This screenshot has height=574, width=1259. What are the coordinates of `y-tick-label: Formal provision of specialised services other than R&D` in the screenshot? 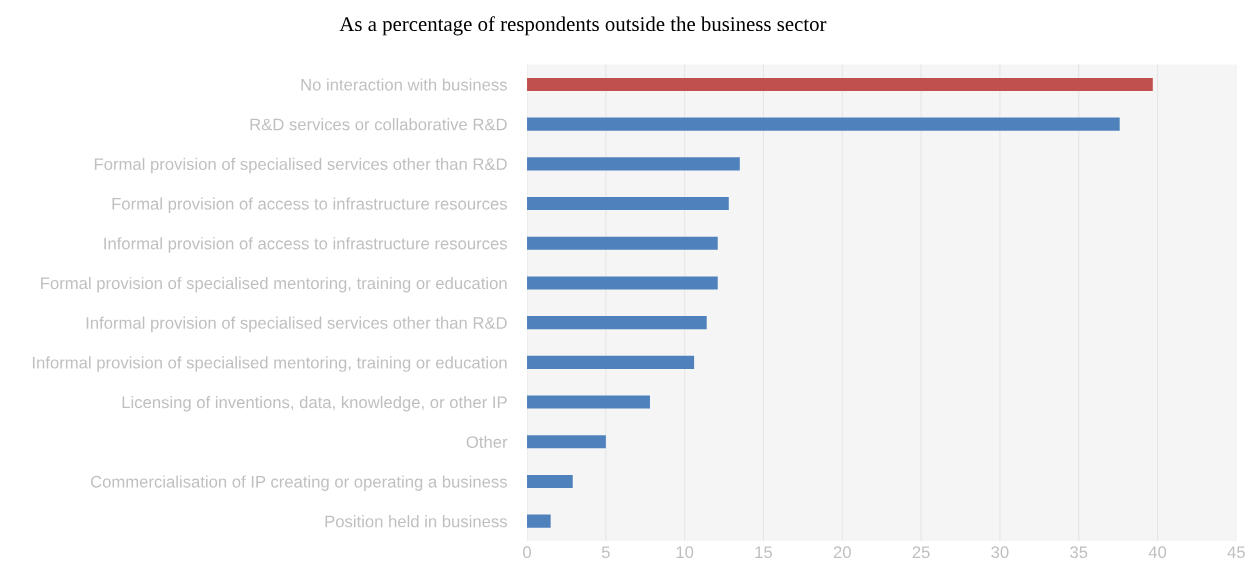 It's located at (300, 165).